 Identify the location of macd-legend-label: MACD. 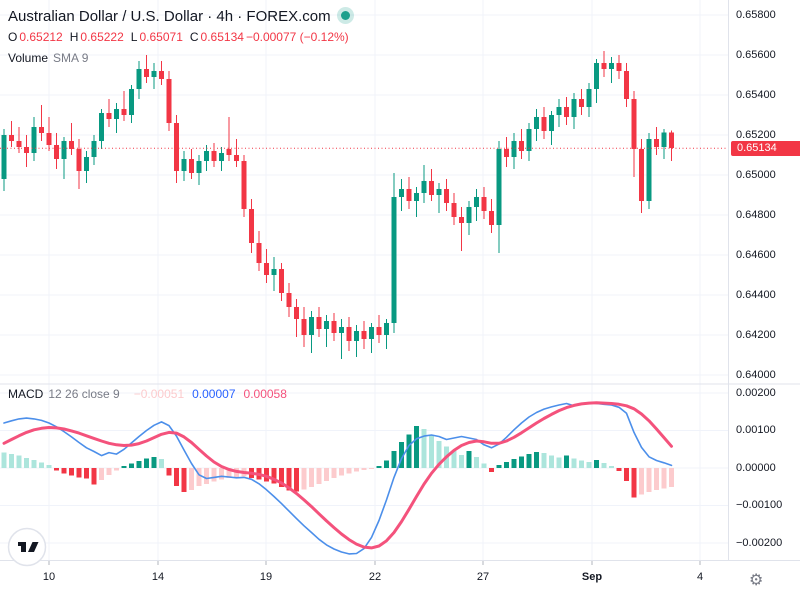
(26, 394).